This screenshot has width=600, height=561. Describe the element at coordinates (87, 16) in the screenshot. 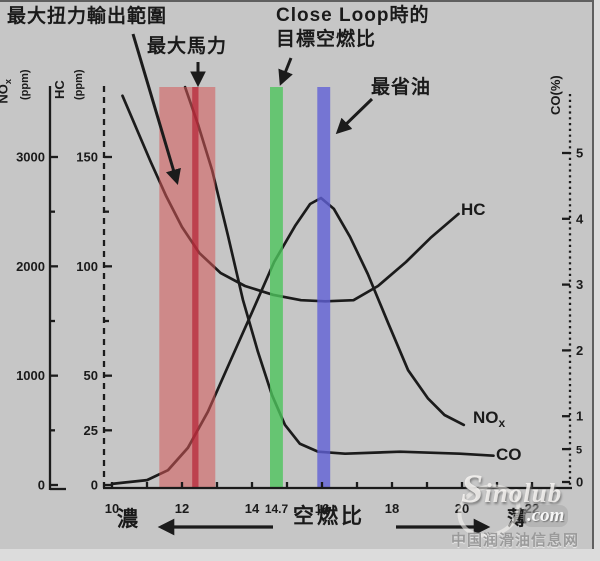

I see `annotation-max-torque-range: 最大扭力輸出範圍` at that location.